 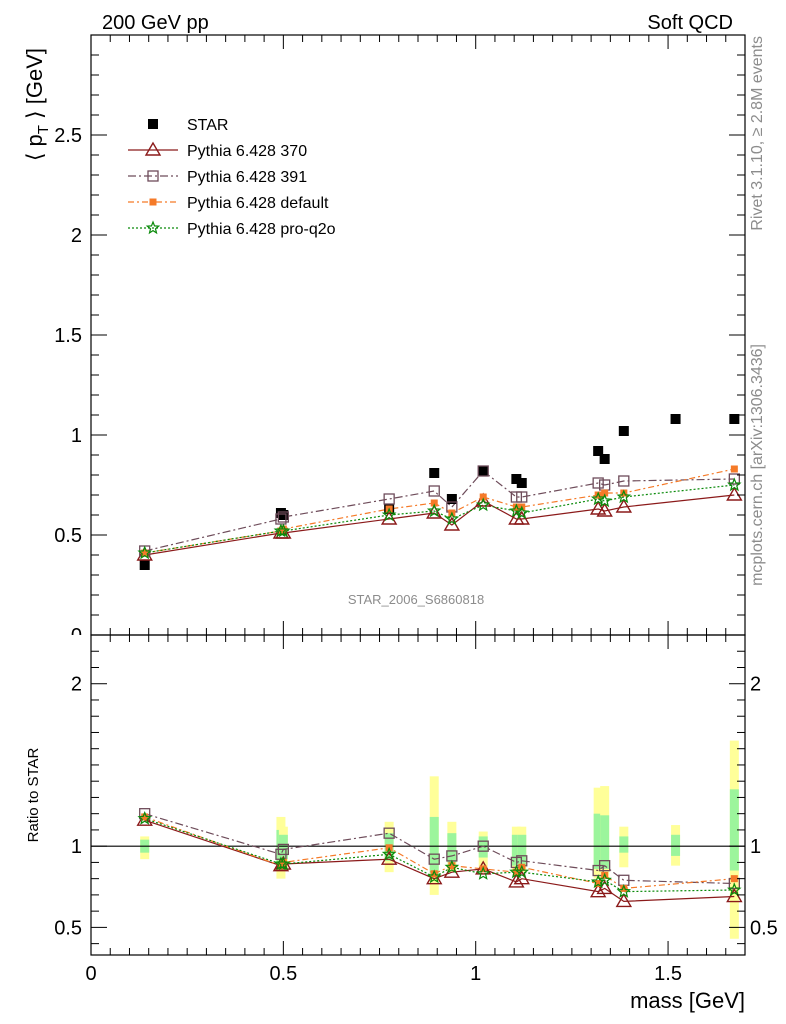 What do you see at coordinates (247, 151) in the screenshot?
I see `legend-label: Pythia 6.428 370` at bounding box center [247, 151].